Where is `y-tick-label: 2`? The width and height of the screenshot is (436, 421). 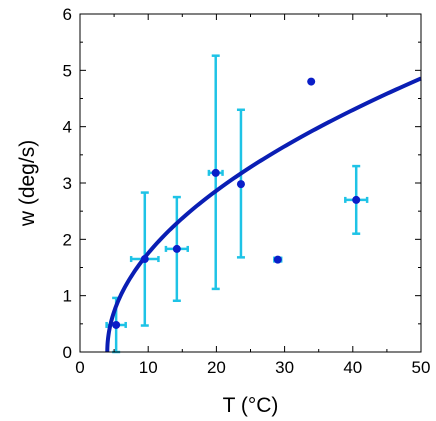 y-tick-label: 2 is located at coordinates (67, 239).